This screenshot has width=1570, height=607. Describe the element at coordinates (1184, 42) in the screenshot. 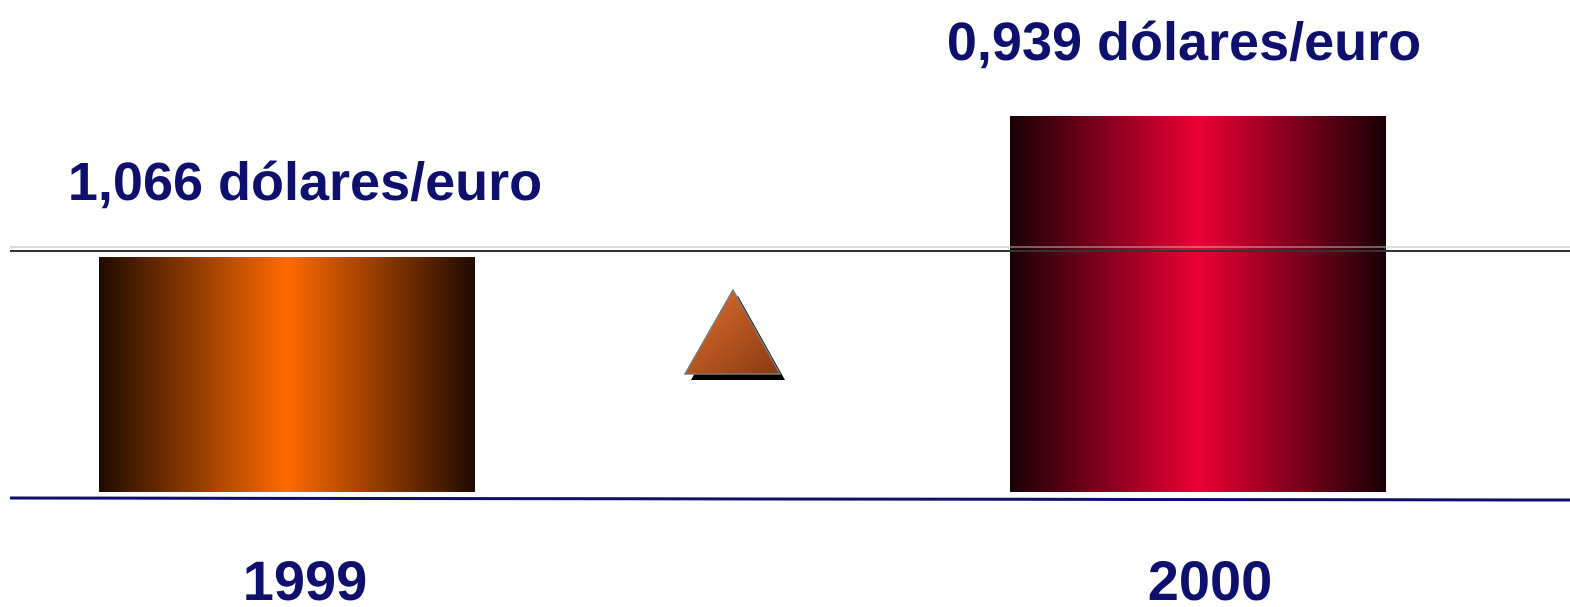

I see `value-label-2000: 0,939 dólares/euro` at that location.